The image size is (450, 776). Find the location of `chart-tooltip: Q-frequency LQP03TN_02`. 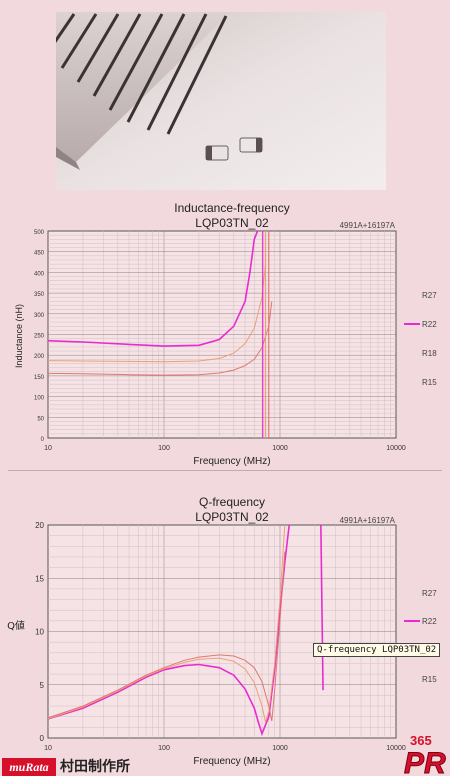

chart-tooltip: Q-frequency LQP03TN_02 is located at coordinates (377, 650).